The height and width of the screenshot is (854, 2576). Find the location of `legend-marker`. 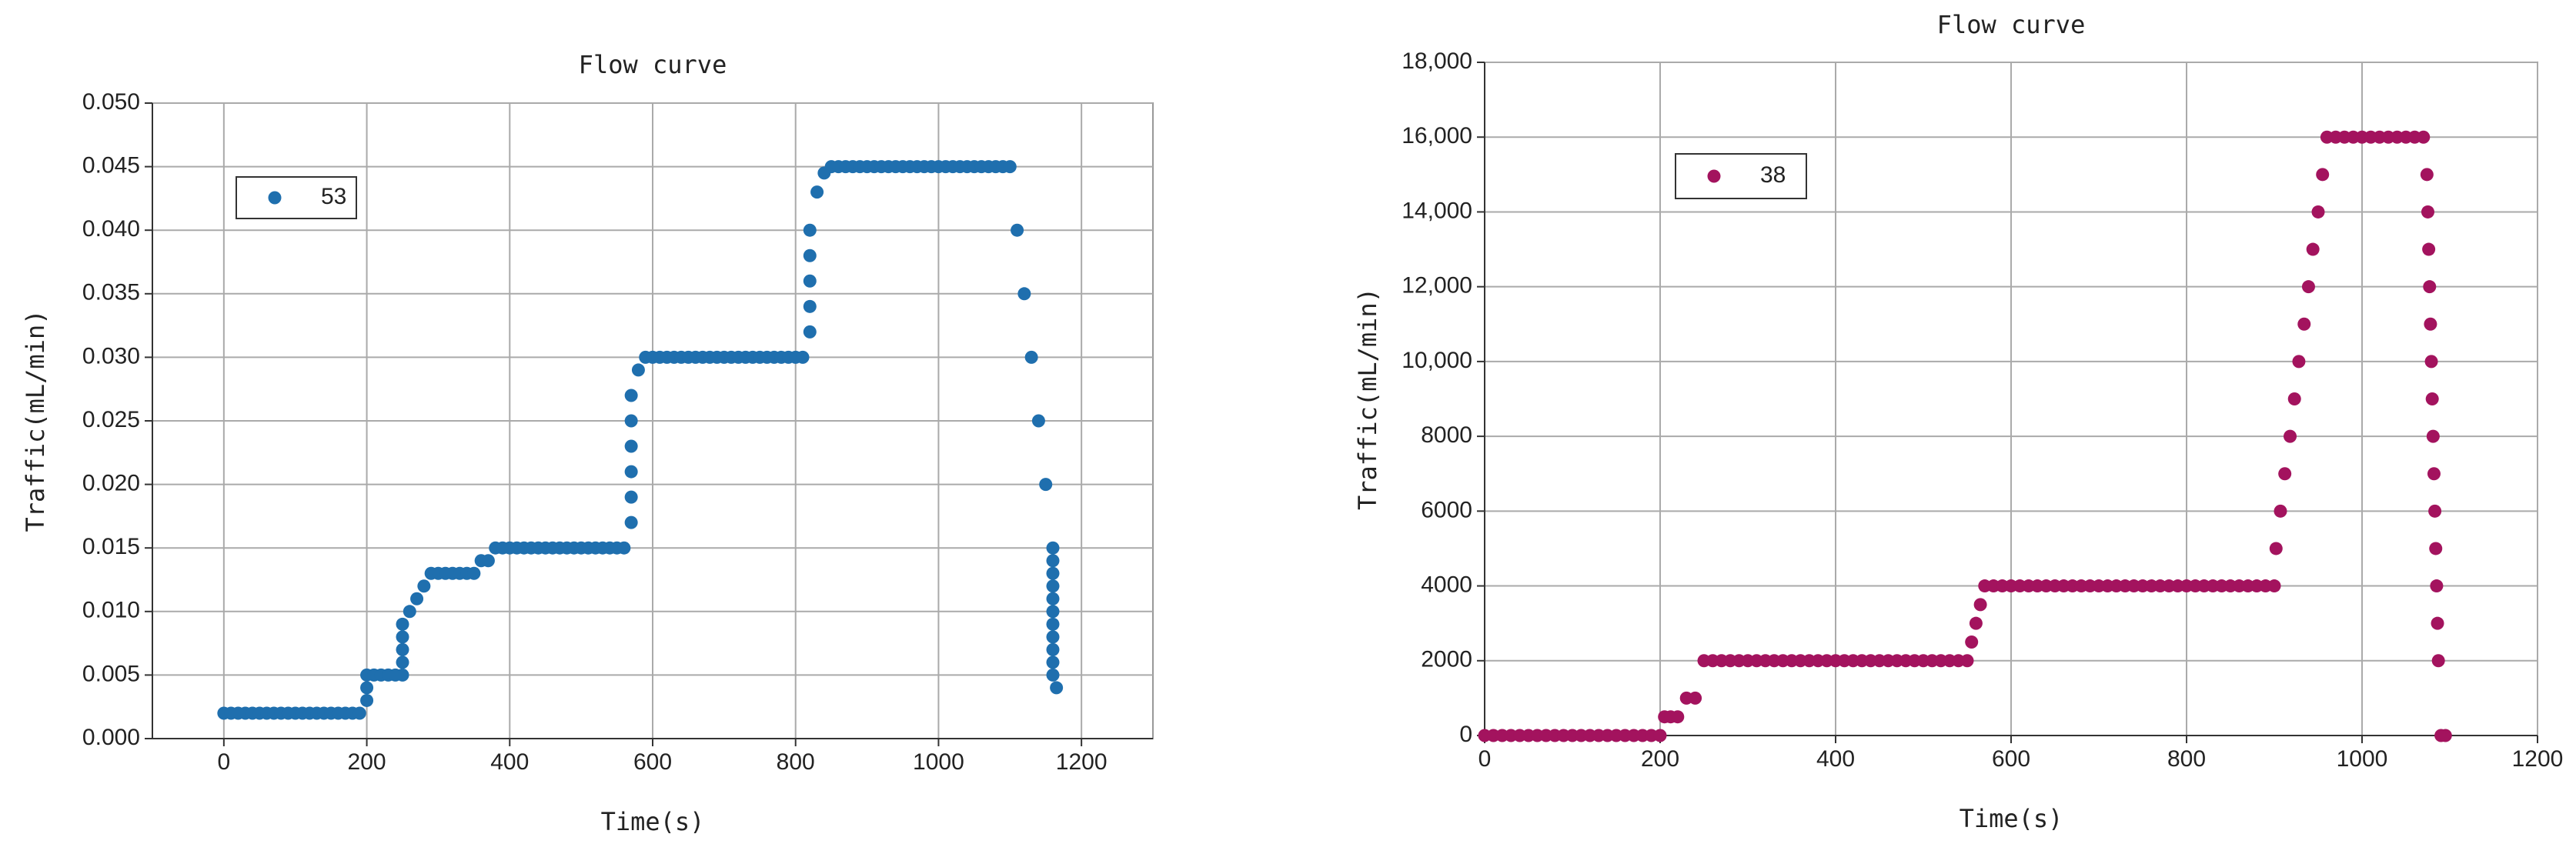

legend-marker is located at coordinates (1714, 176).